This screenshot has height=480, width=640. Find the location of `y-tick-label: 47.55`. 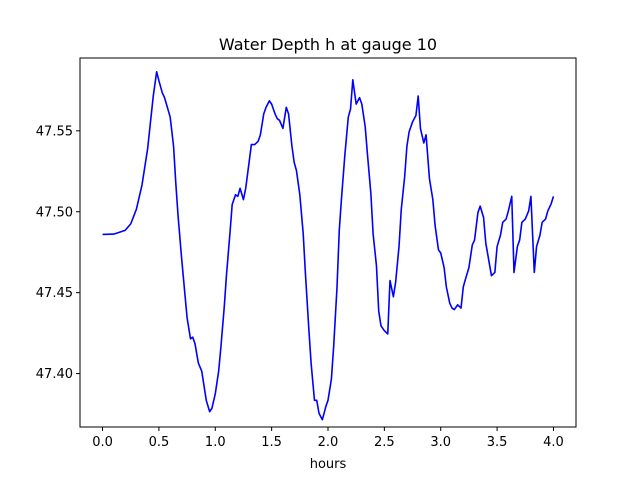

y-tick-label: 47.55 is located at coordinates (54, 131).